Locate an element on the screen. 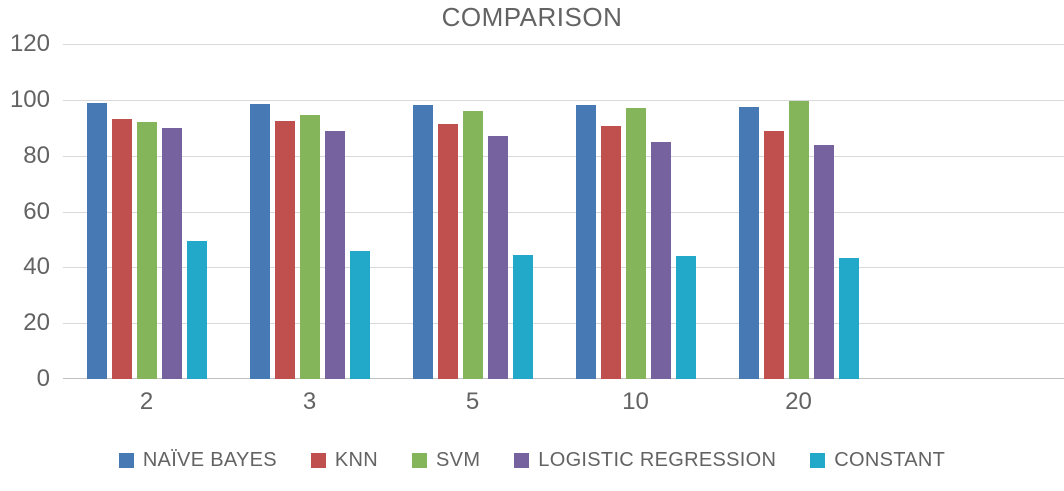 This screenshot has height=491, width=1064. legend-label: CONSTANT is located at coordinates (890, 460).